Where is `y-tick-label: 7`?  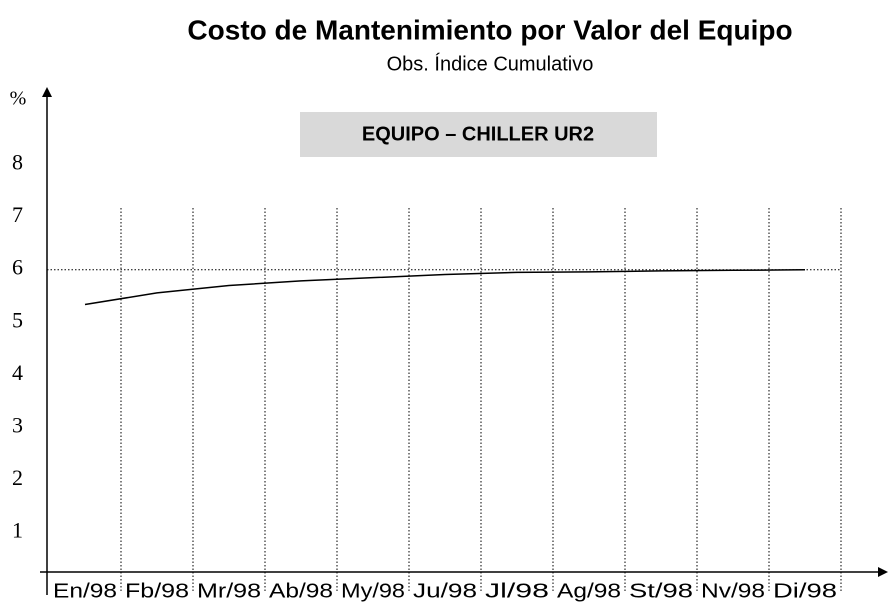
y-tick-label: 7 is located at coordinates (17, 214).